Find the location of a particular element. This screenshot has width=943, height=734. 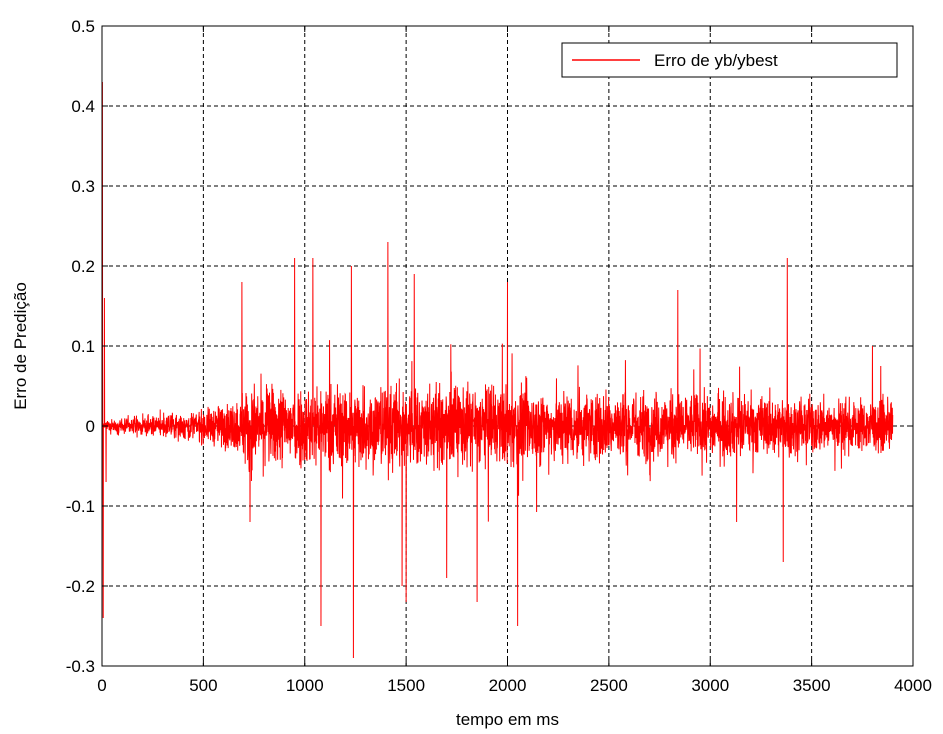

y-tick-label: 0 is located at coordinates (90, 426).